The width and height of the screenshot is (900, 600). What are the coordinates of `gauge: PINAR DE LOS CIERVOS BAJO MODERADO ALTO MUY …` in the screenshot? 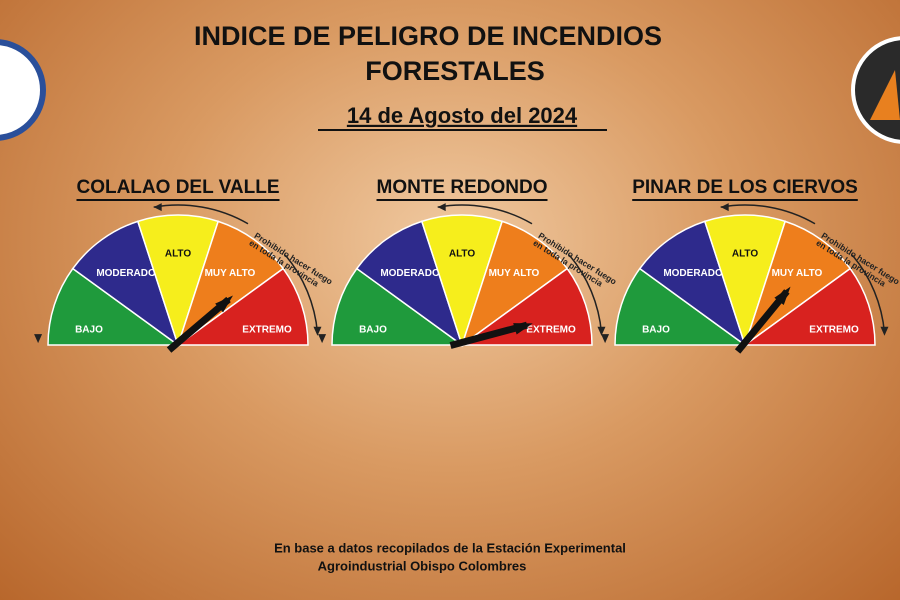 It's located at (750, 265).